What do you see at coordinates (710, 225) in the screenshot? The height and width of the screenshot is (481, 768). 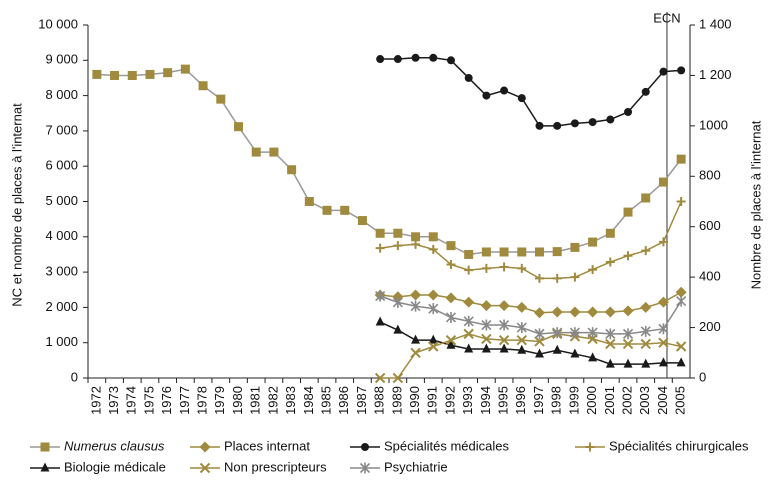 I see `y2-tick-label: 600` at bounding box center [710, 225].